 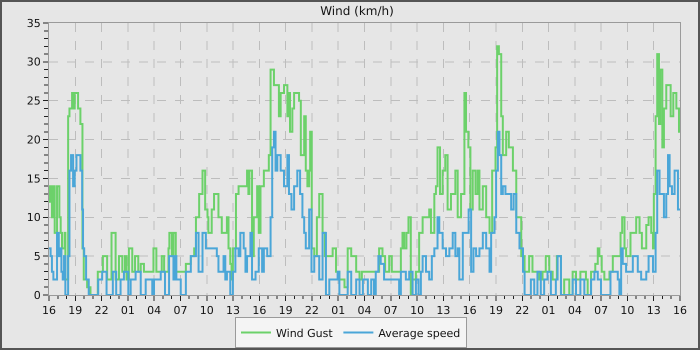 What do you see at coordinates (37, 256) in the screenshot?
I see `y-tick-label: 5` at bounding box center [37, 256].